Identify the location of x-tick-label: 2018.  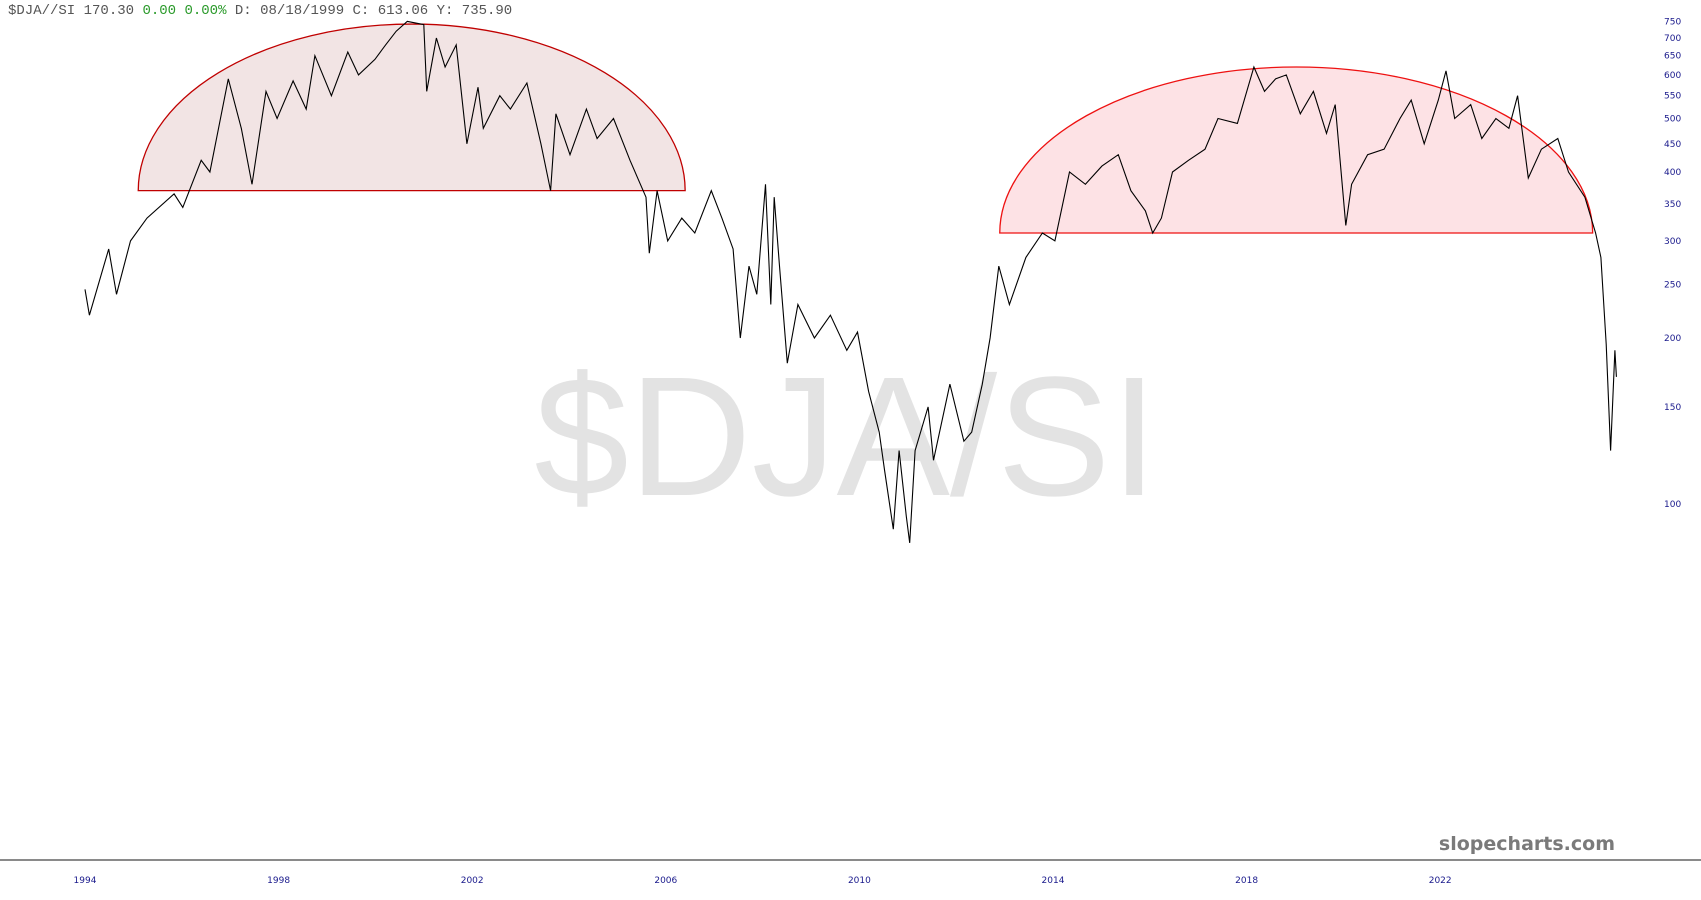
(1246, 881).